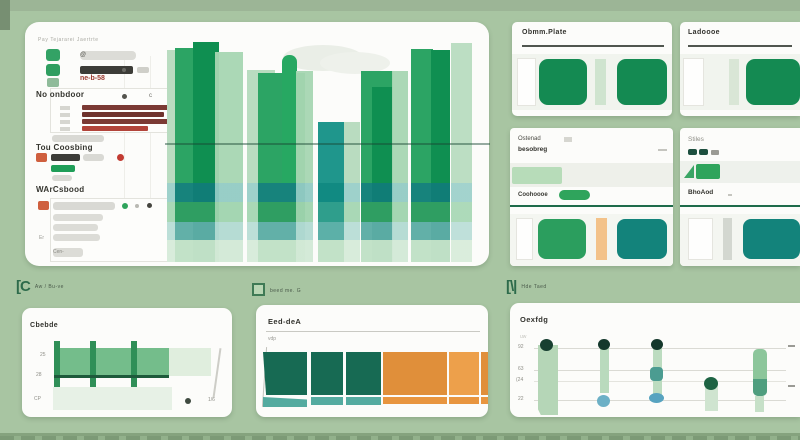 The height and width of the screenshot is (440, 800). Describe the element at coordinates (759, 404) in the screenshot. I see `lollipop-tail` at that location.